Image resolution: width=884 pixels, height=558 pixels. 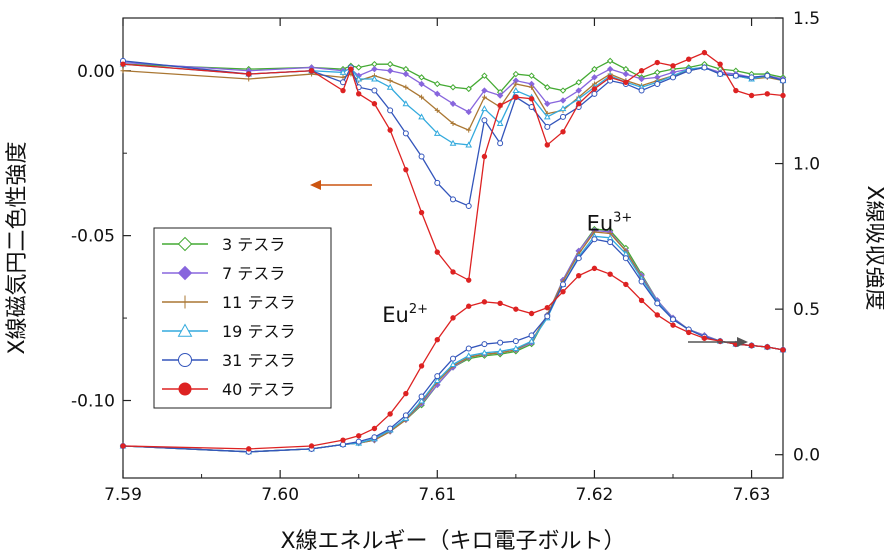 I want to click on legend-label: 11 テスラ, so click(x=258, y=302).